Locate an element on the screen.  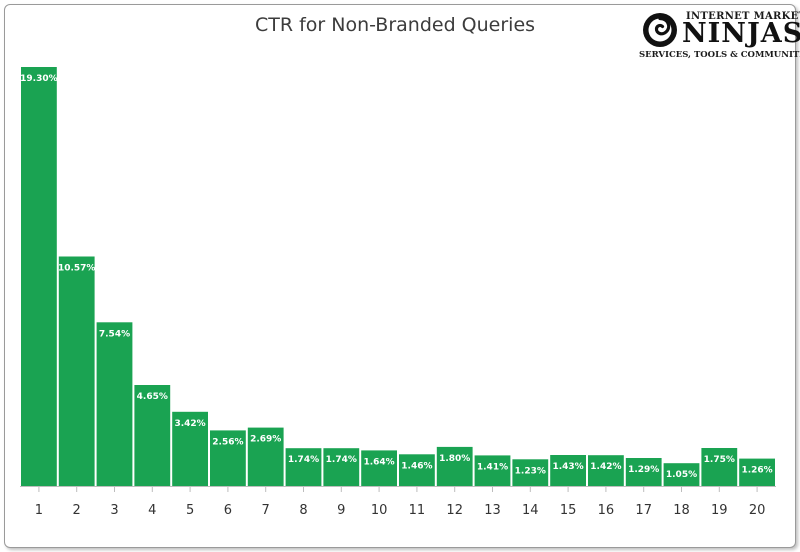
bar-value-label: 7.54% is located at coordinates (114, 334).